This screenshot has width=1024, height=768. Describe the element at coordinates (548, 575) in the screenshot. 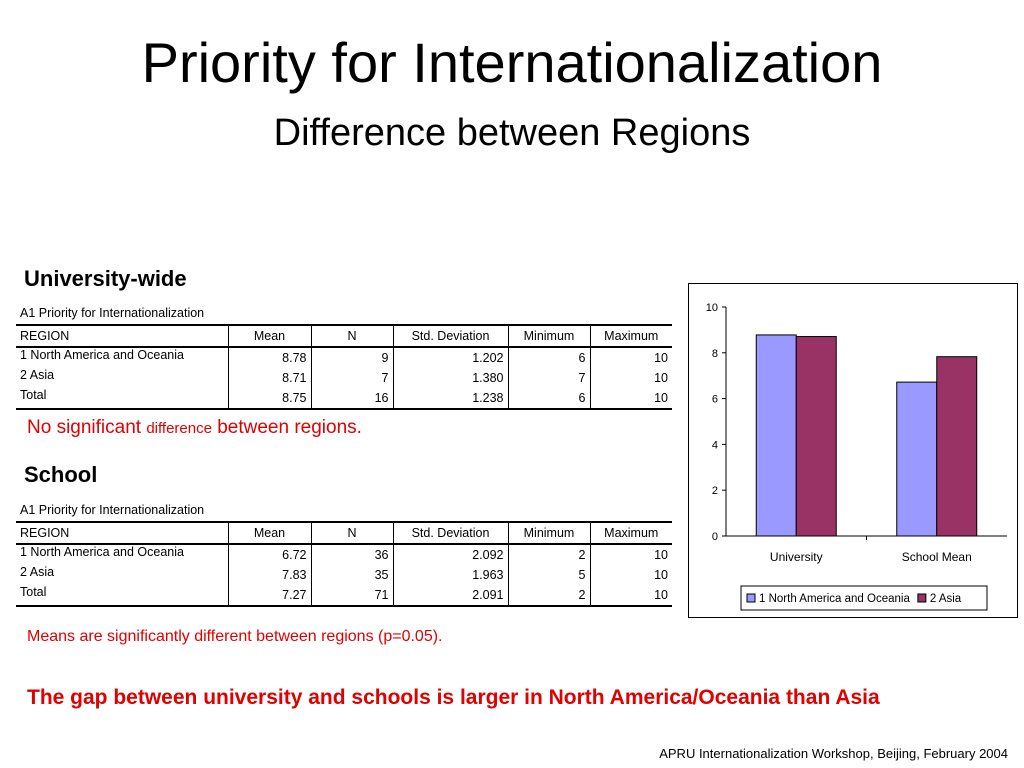

I see `table-cell: 5` at that location.